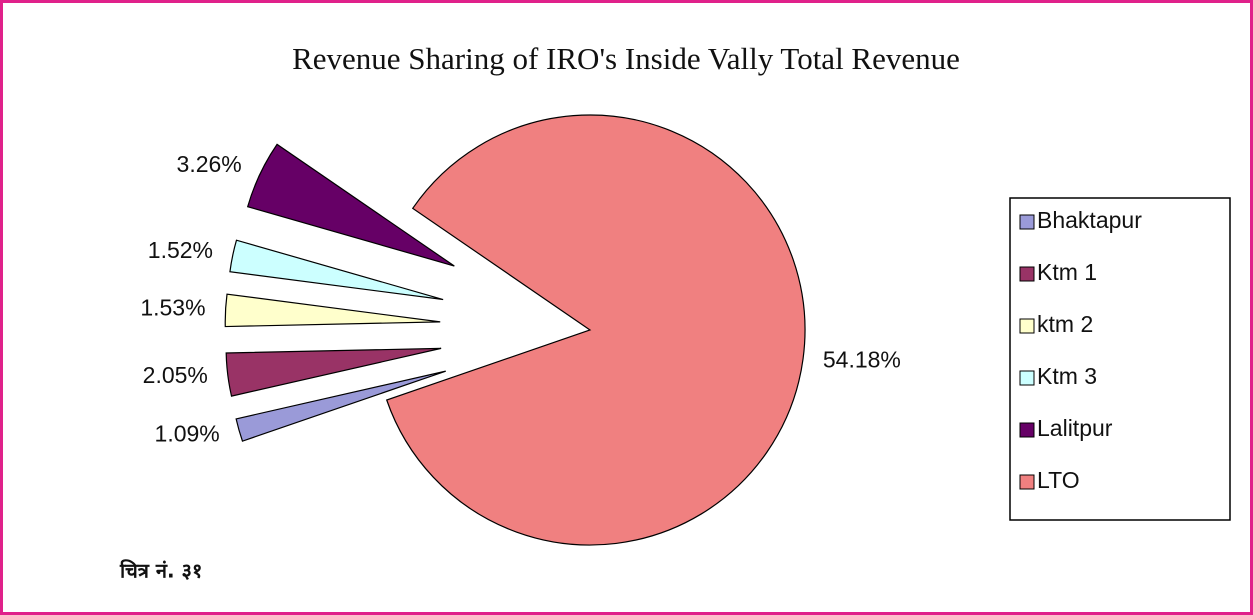 The width and height of the screenshot is (1253, 615). What do you see at coordinates (209, 164) in the screenshot?
I see `data-label: 3.26%` at bounding box center [209, 164].